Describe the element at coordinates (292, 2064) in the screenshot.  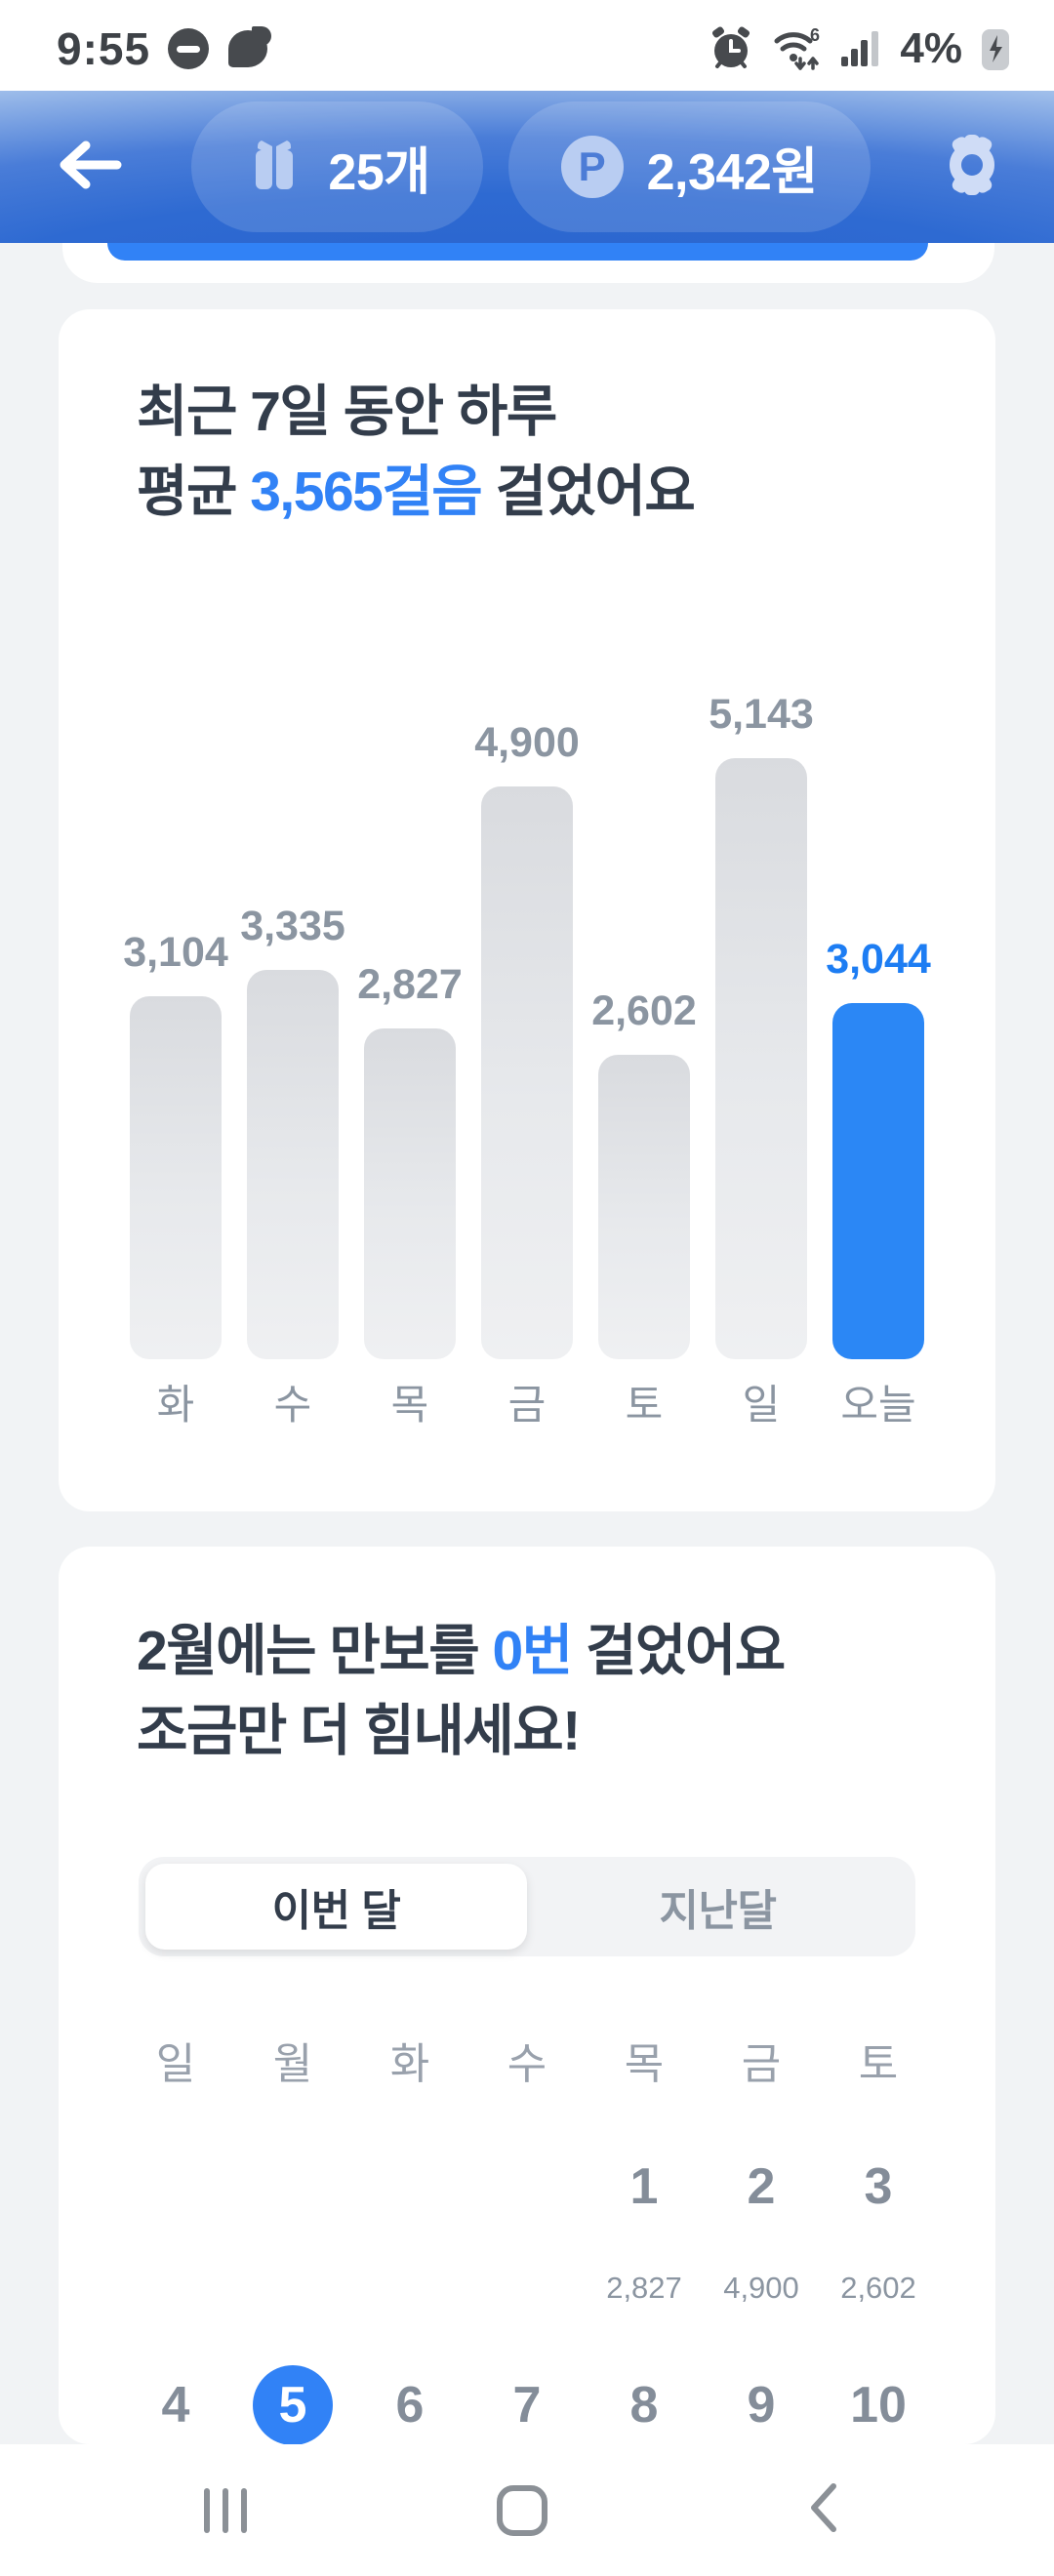
I see `weekday-label: 월` at that location.